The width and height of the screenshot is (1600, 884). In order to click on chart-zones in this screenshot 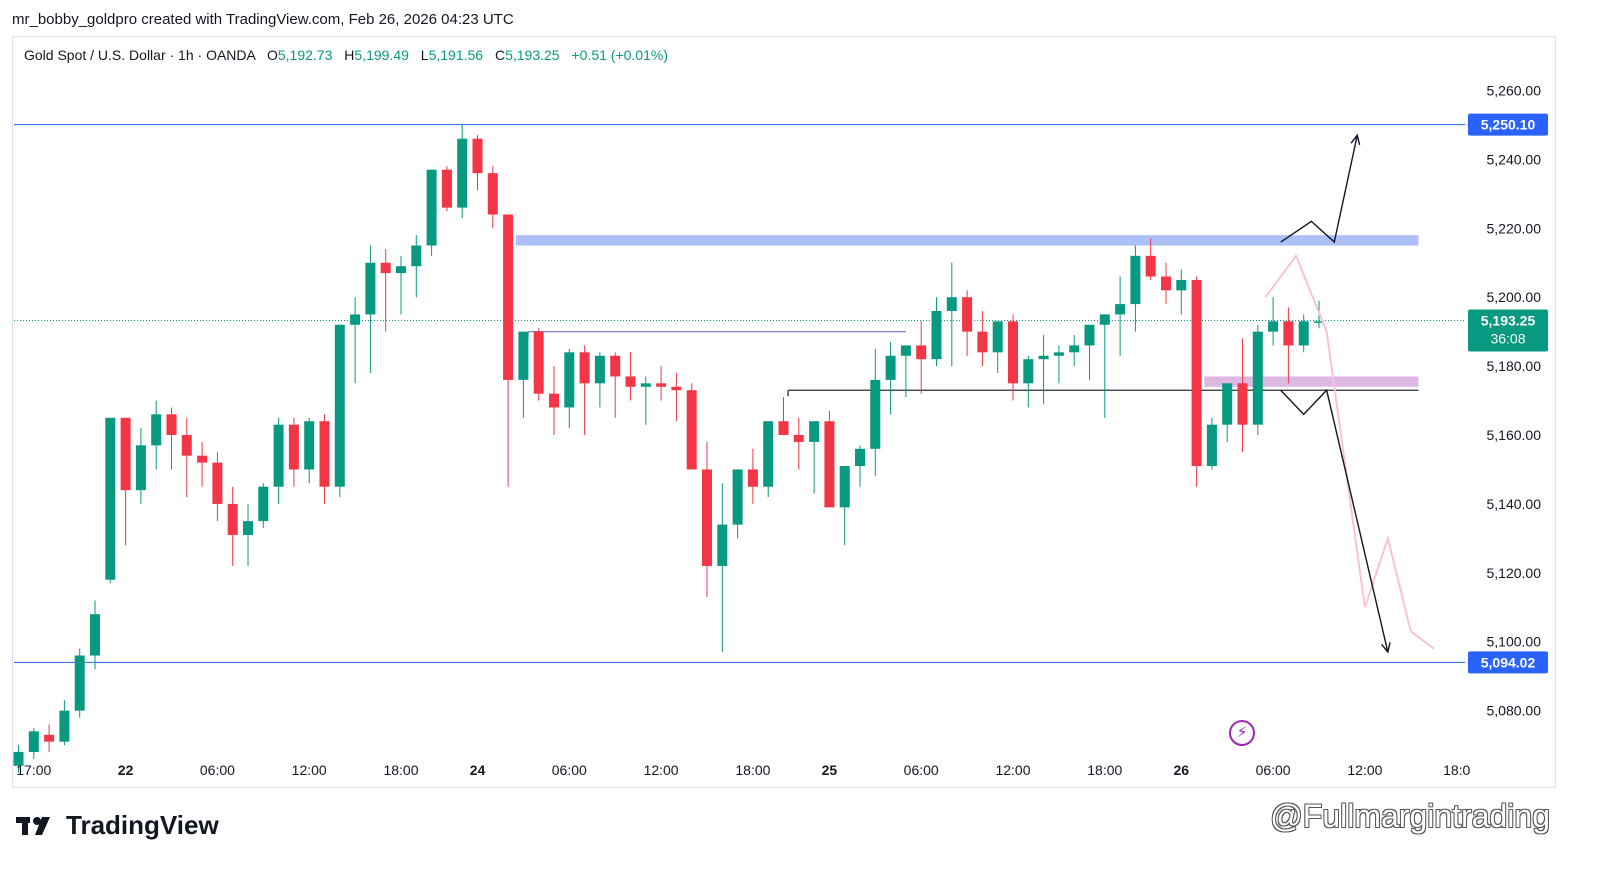, I will do `click(967, 311)`.